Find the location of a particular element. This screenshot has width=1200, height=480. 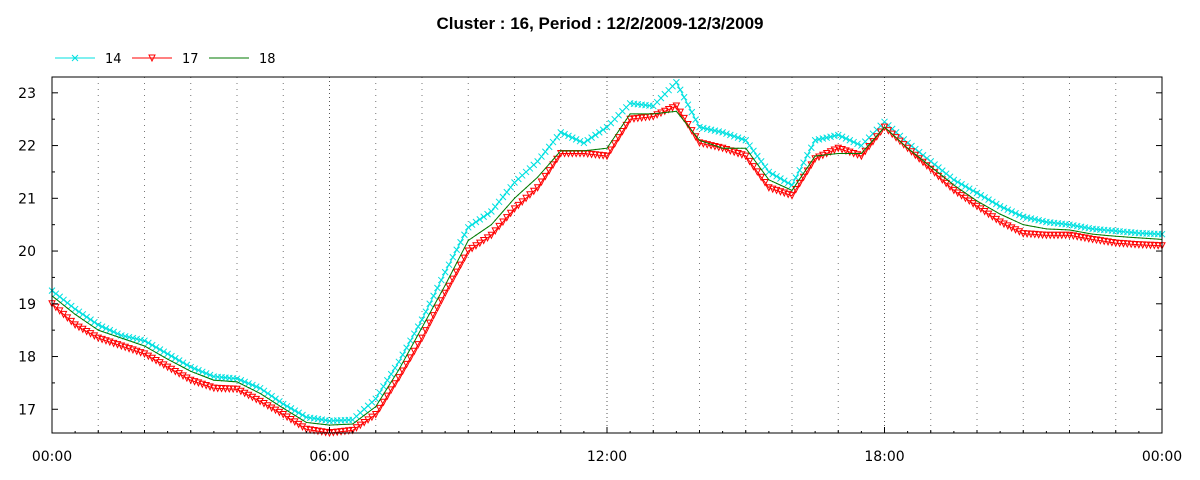

x-tick-label: 12:00 is located at coordinates (607, 457).